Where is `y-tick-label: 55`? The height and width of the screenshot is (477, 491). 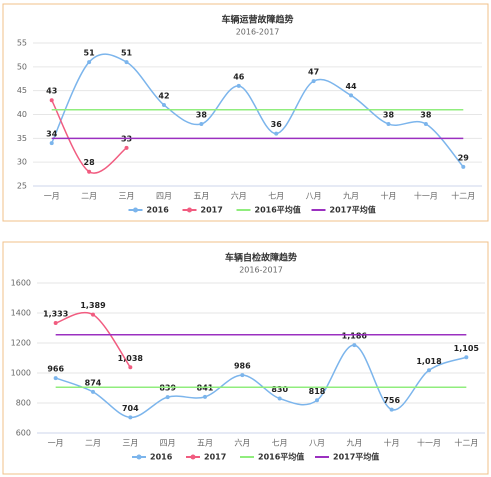 y-tick-label: 55 is located at coordinates (22, 43).